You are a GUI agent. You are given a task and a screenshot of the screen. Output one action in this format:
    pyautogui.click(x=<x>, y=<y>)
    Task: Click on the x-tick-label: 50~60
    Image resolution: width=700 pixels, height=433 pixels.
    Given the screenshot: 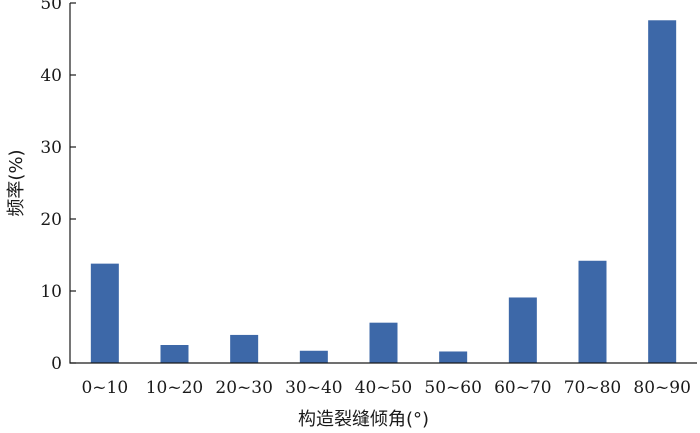 What is the action you would take?
    pyautogui.click(x=453, y=388)
    